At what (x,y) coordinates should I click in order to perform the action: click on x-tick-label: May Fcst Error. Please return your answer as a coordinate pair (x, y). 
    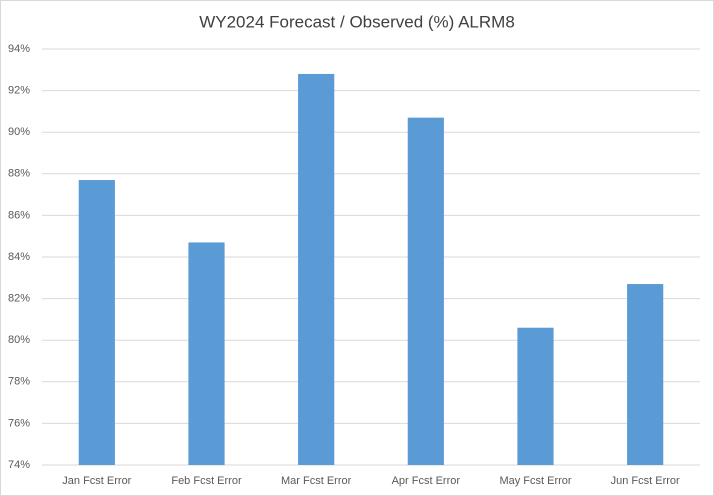
    Looking at the image, I should click on (535, 481).